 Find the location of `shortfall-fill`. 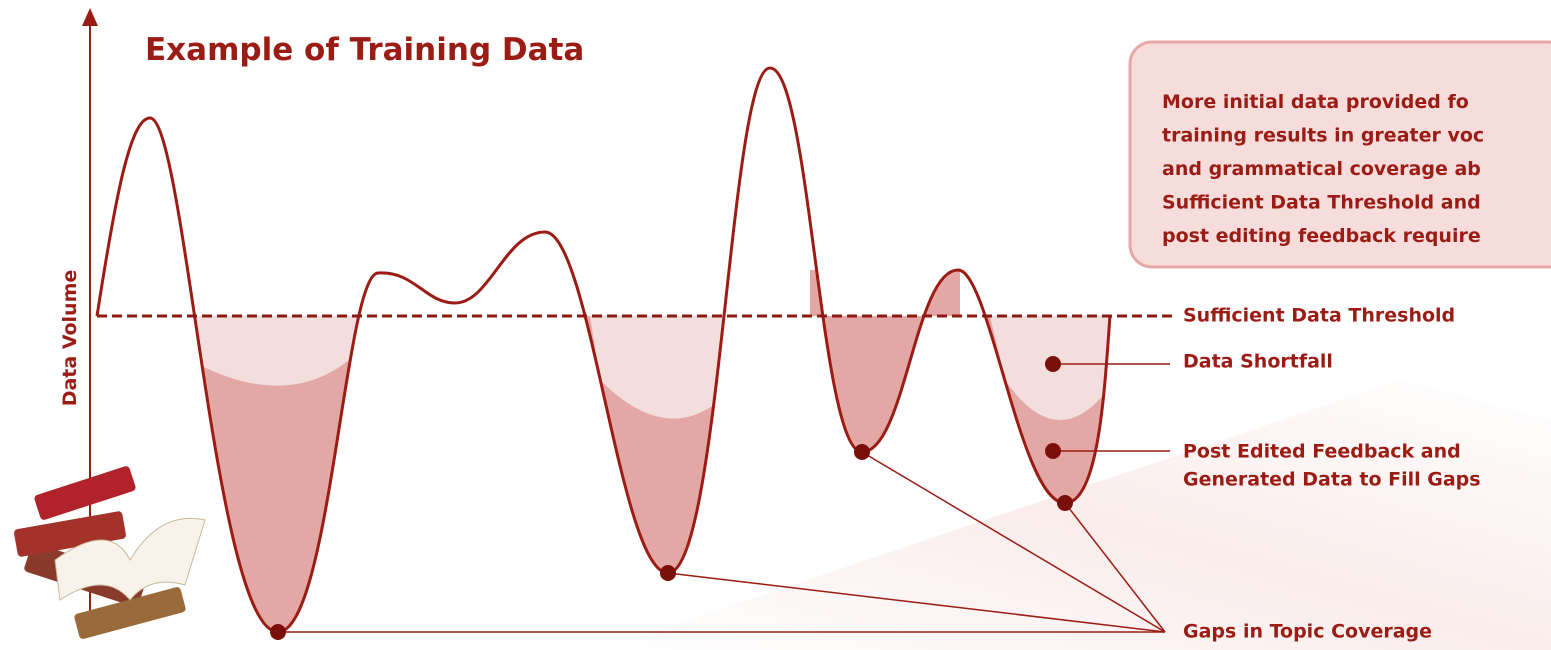

shortfall-fill is located at coordinates (275, 351).